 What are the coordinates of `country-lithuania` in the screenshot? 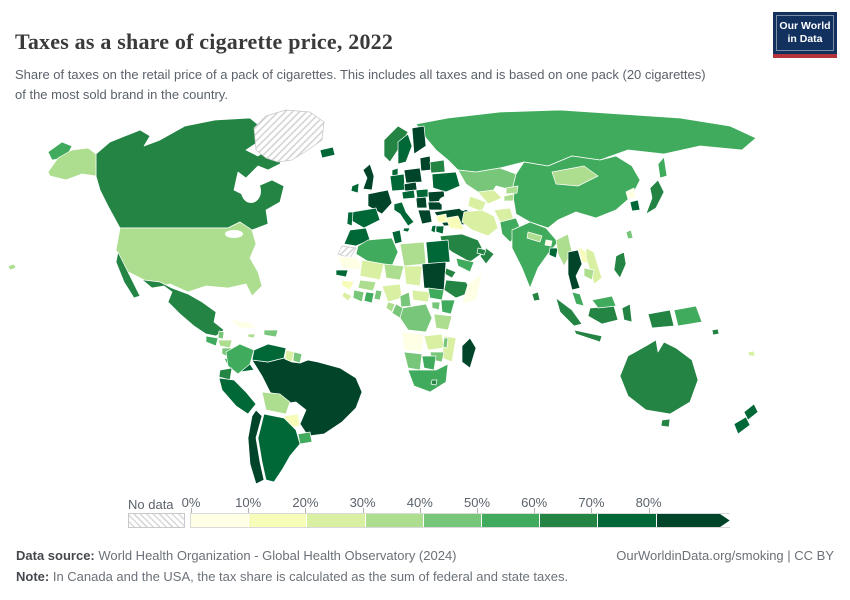 It's located at (425, 163).